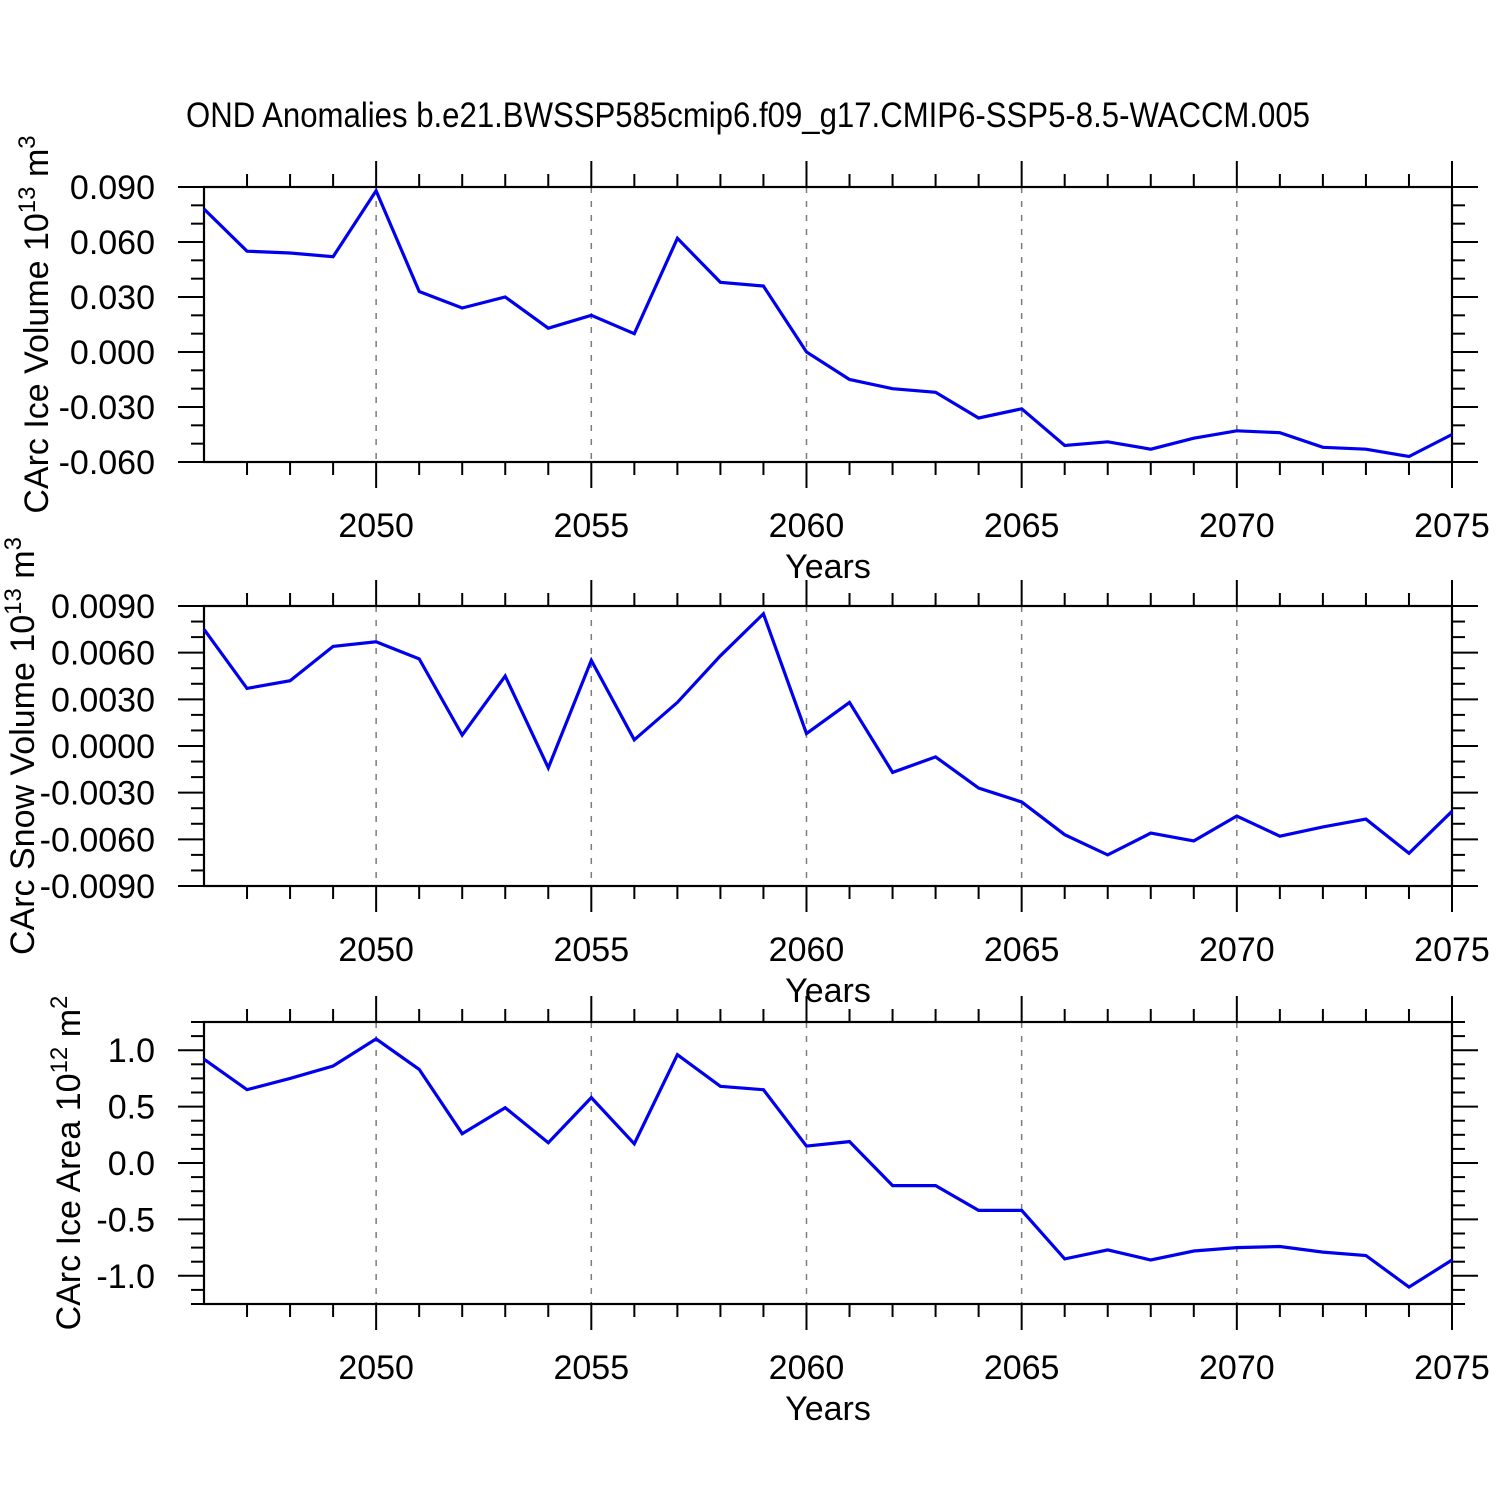 This screenshot has width=1500, height=1500. What do you see at coordinates (67, 1163) in the screenshot?
I see `y-axis-label: CArc Ice Area 1012 m2` at bounding box center [67, 1163].